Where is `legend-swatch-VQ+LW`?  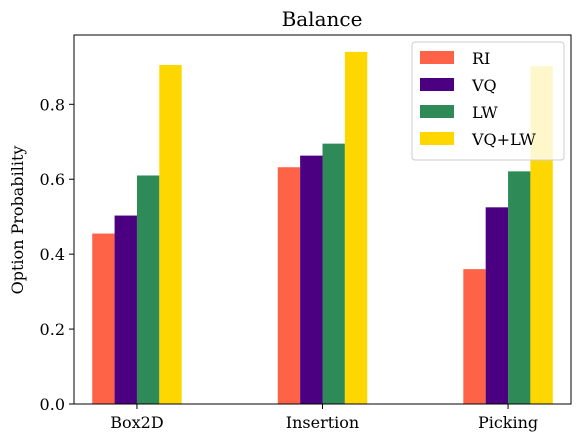
legend-swatch-VQ+LW is located at coordinates (437, 138).